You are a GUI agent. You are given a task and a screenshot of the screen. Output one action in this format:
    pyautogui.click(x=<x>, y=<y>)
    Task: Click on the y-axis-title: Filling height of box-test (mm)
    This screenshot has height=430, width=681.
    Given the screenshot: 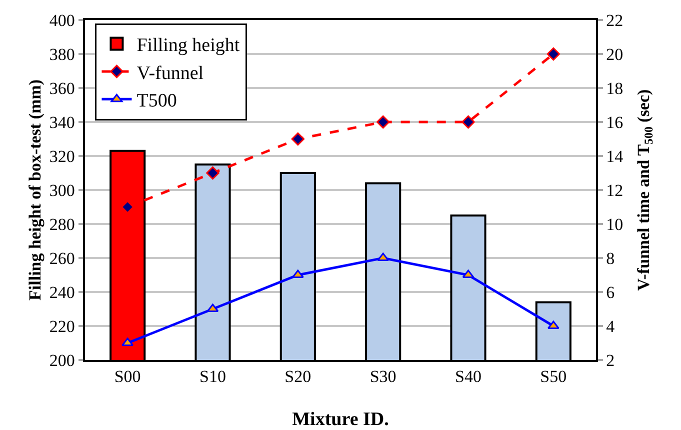 What is the action you would take?
    pyautogui.click(x=35, y=190)
    